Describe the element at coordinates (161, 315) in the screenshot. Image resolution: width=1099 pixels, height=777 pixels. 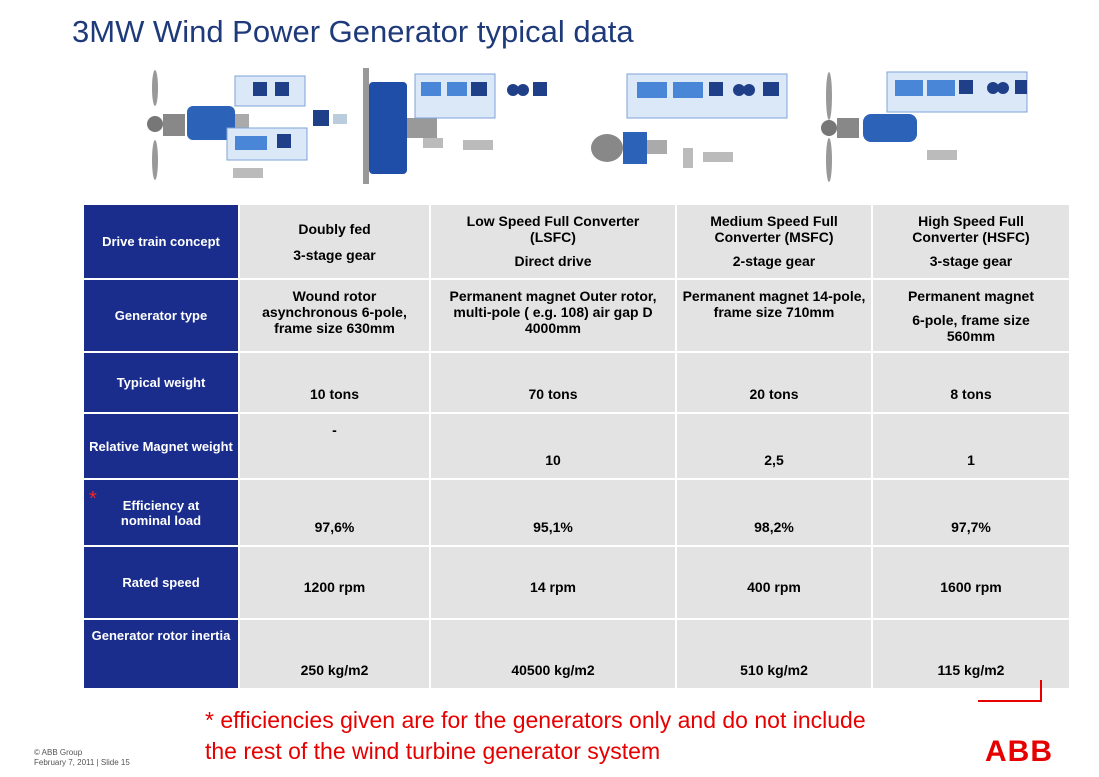
I see `row-header-generator-type: Generator type` at that location.